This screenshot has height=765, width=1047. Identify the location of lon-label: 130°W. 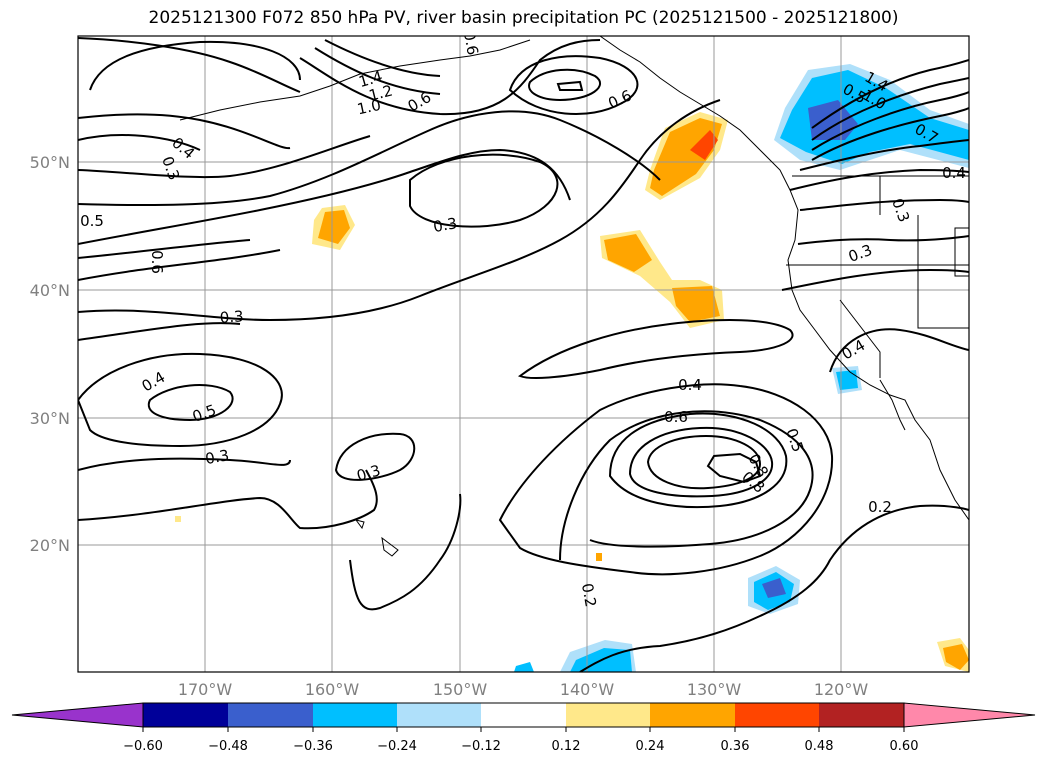
(714, 689).